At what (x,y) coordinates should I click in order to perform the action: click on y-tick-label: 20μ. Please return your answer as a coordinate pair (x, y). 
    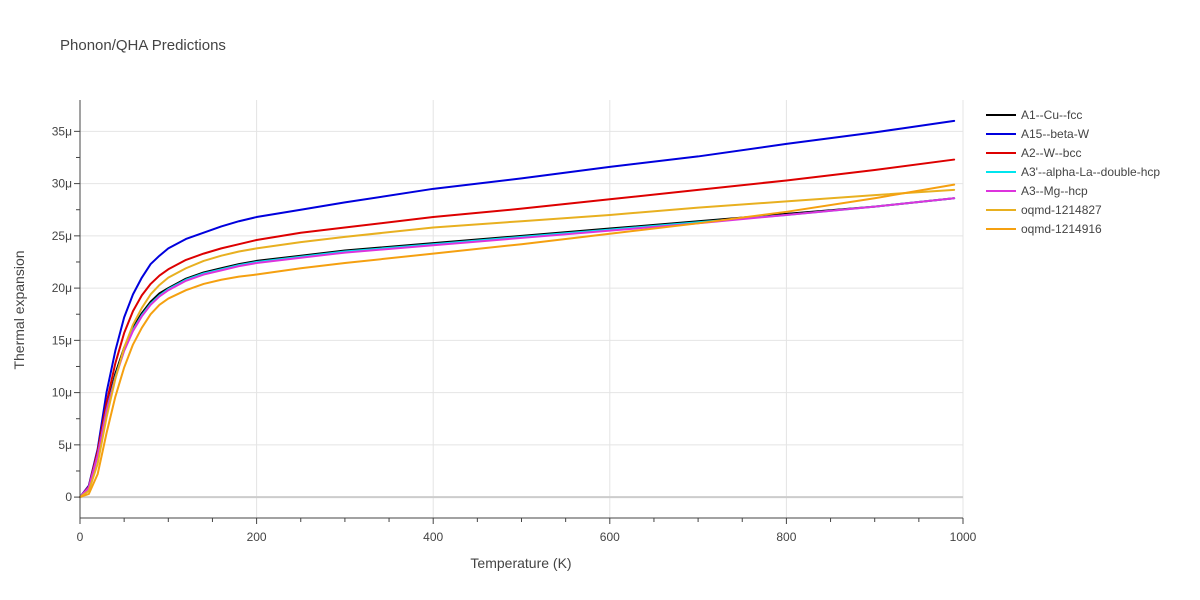
    Looking at the image, I should click on (62, 288).